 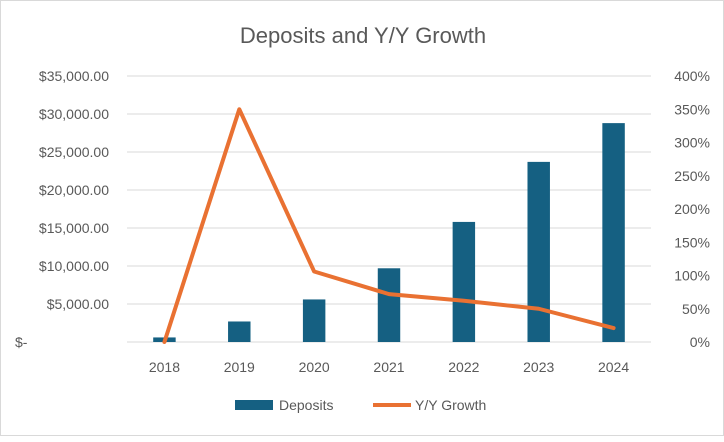 What do you see at coordinates (360, 405) in the screenshot?
I see `legend: Deposits Y/Y Growth` at bounding box center [360, 405].